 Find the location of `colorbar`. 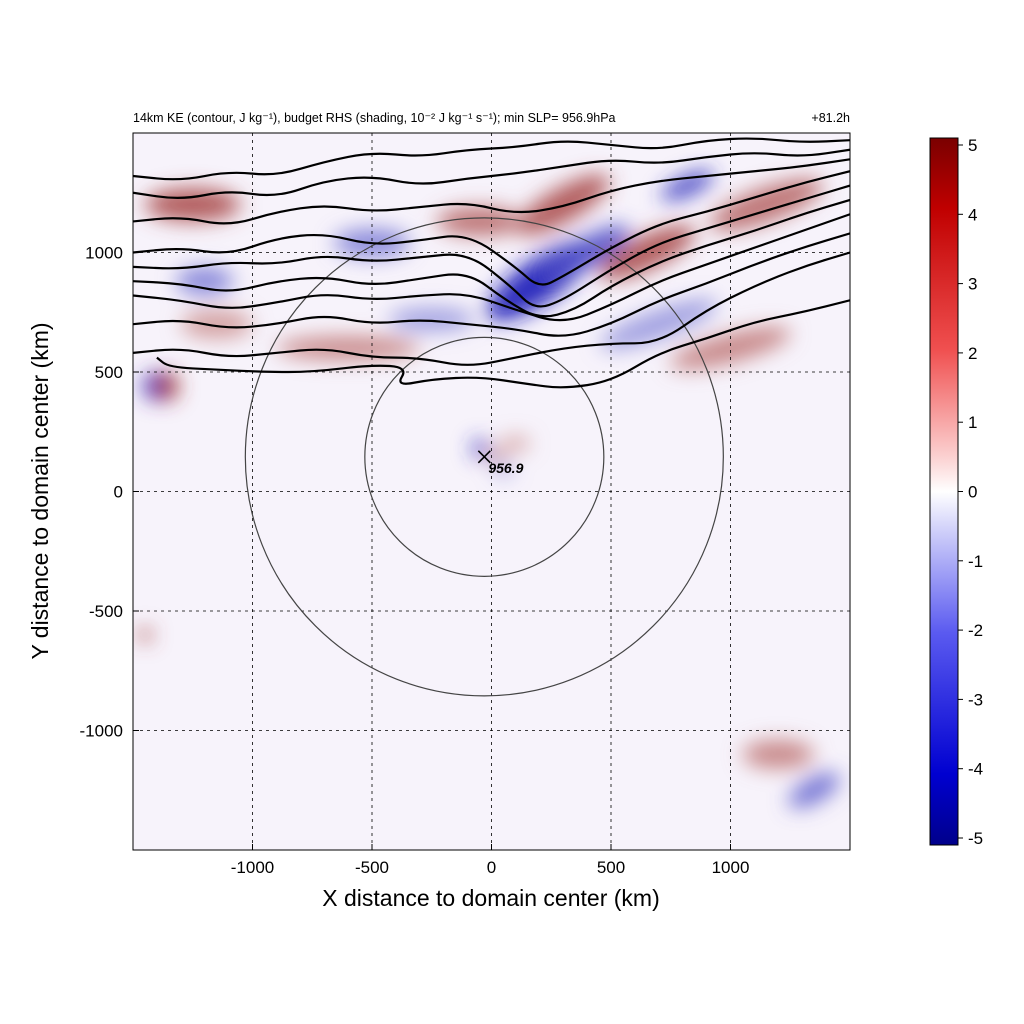

colorbar is located at coordinates (944, 491).